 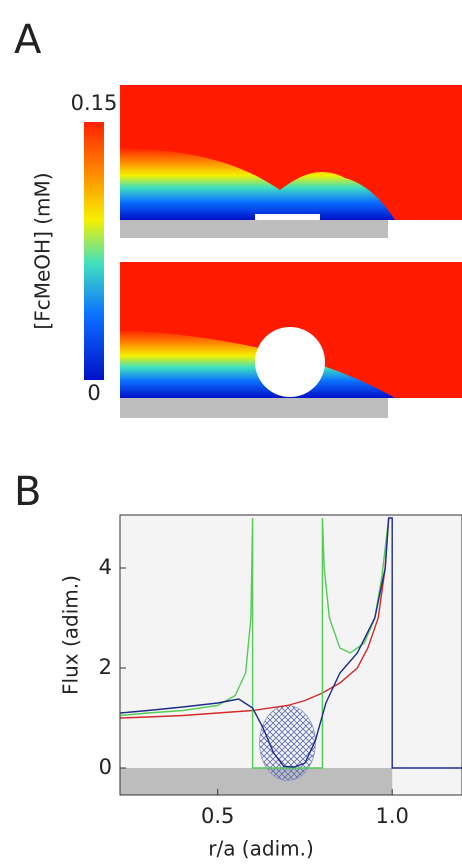 What do you see at coordinates (217, 816) in the screenshot?
I see `x-tick-label: 0.5` at bounding box center [217, 816].